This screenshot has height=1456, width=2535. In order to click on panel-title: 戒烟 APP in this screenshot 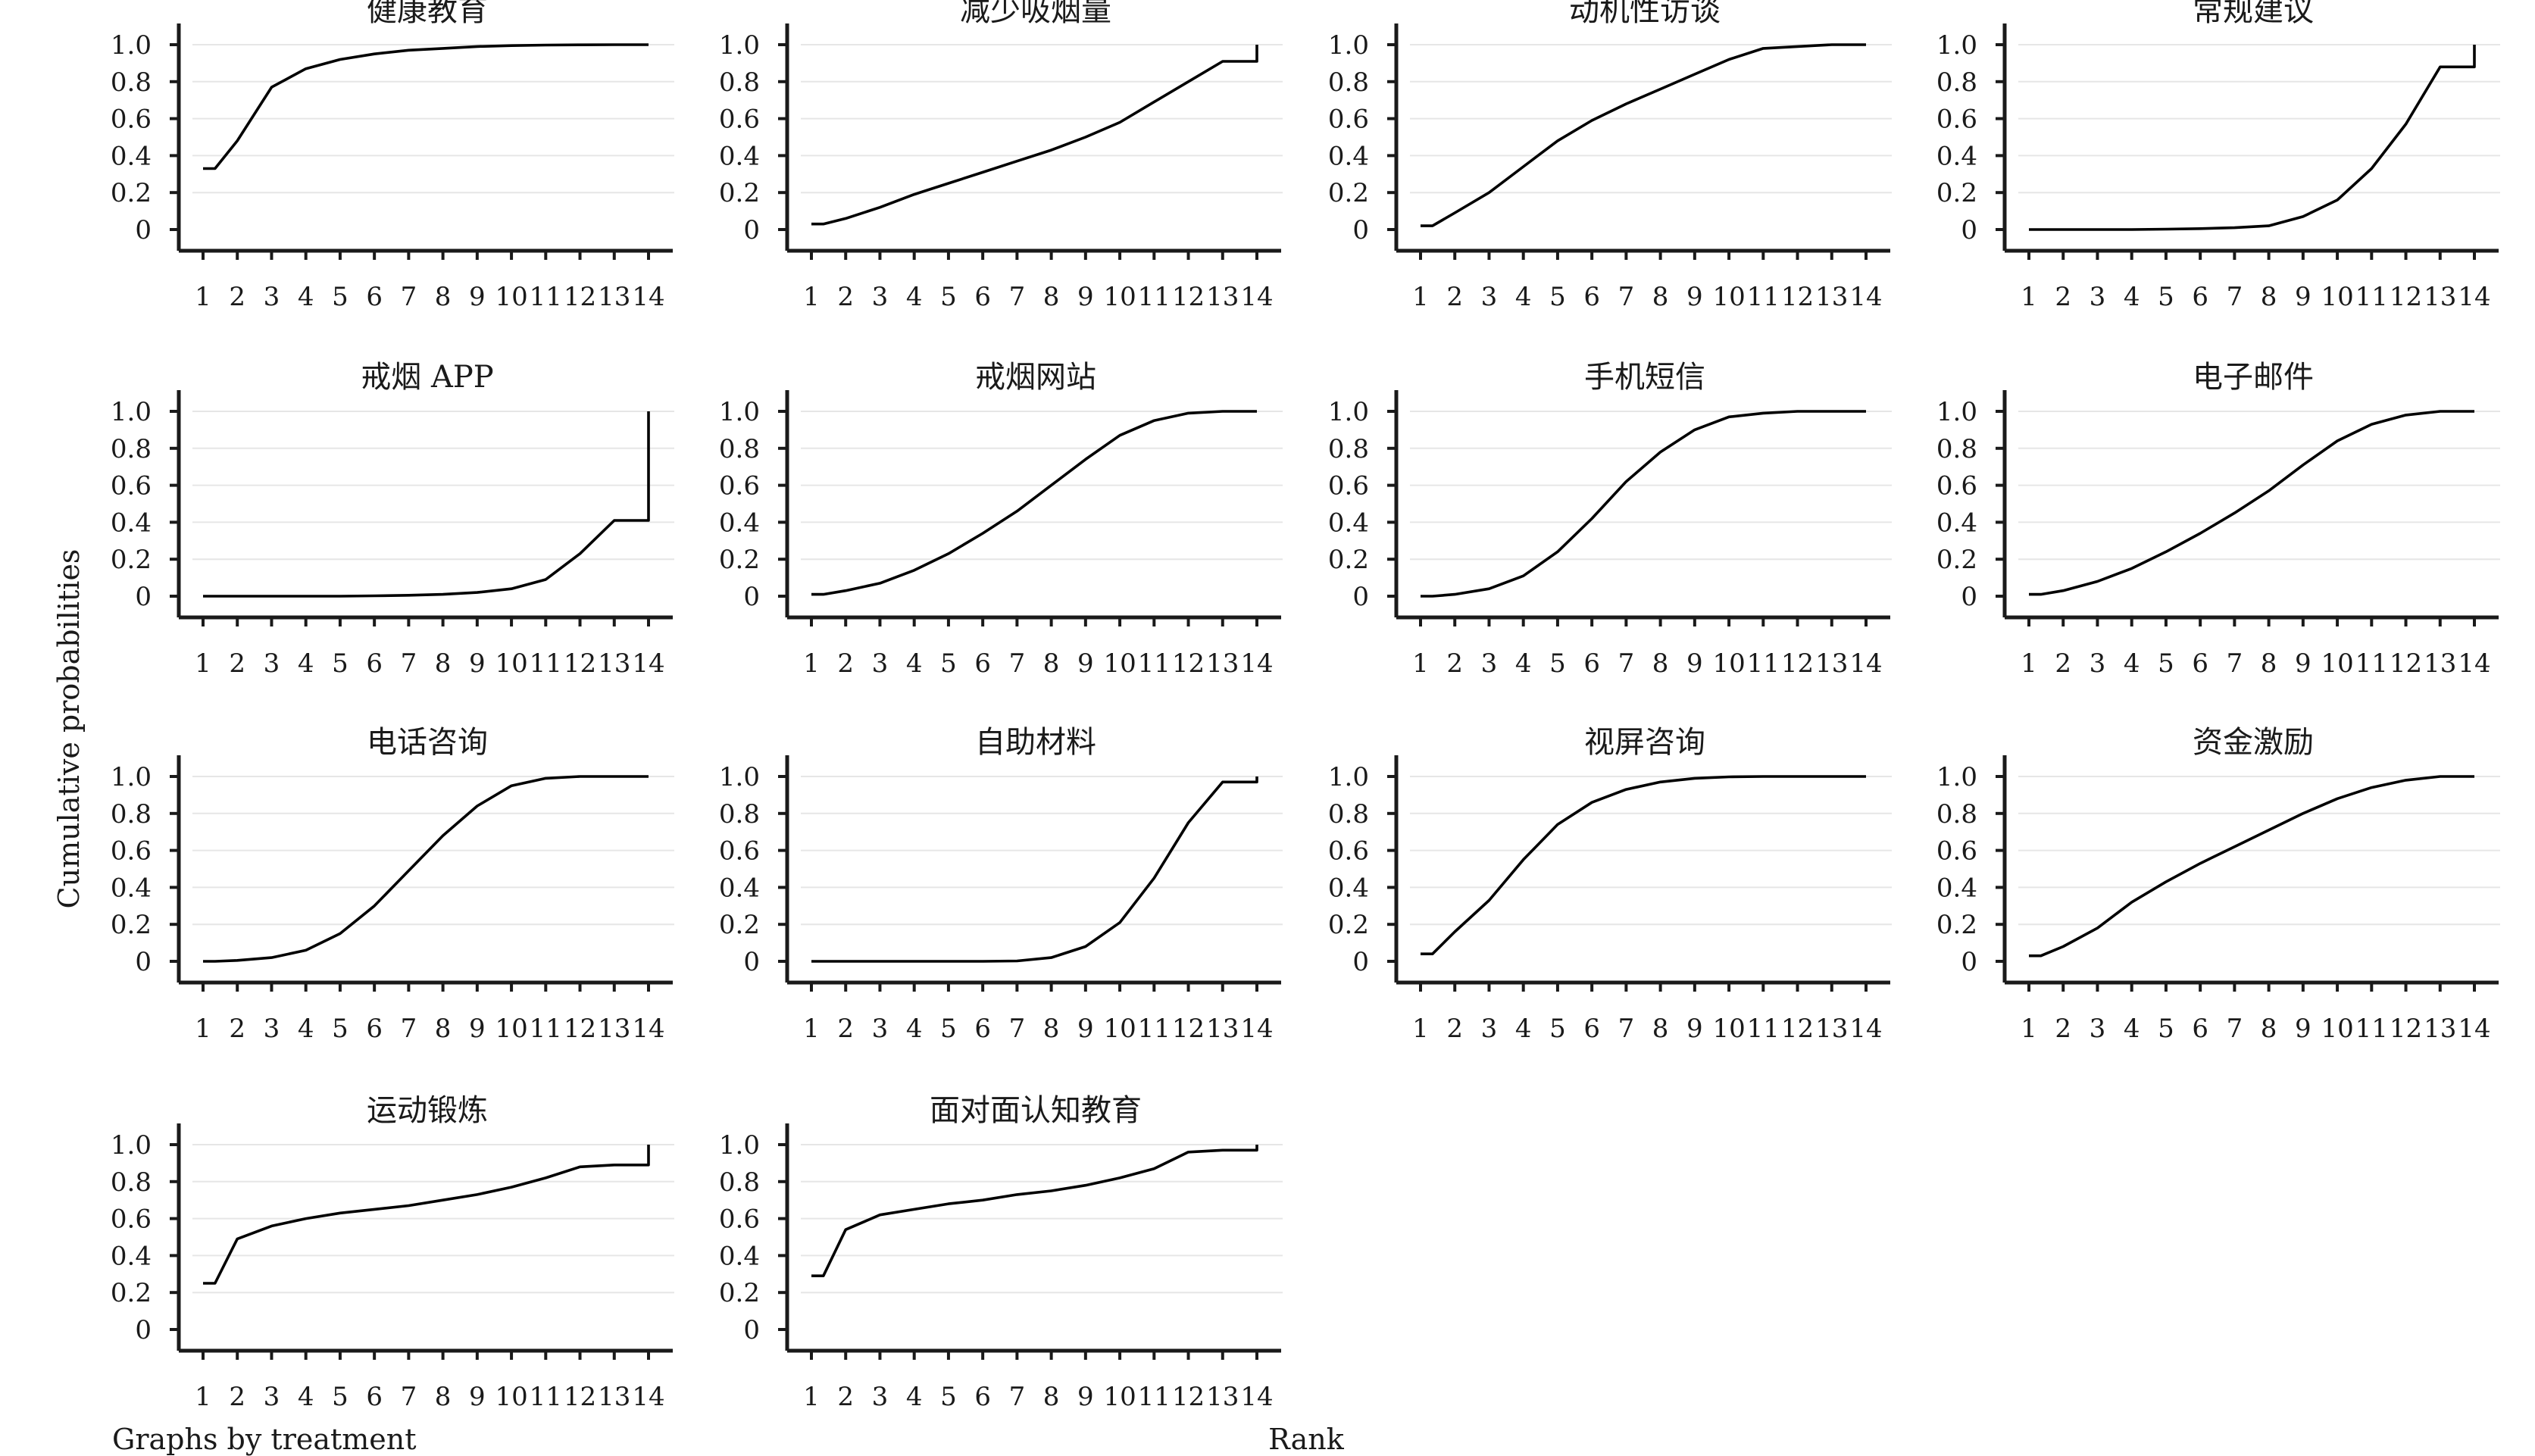, I will do `click(427, 377)`.